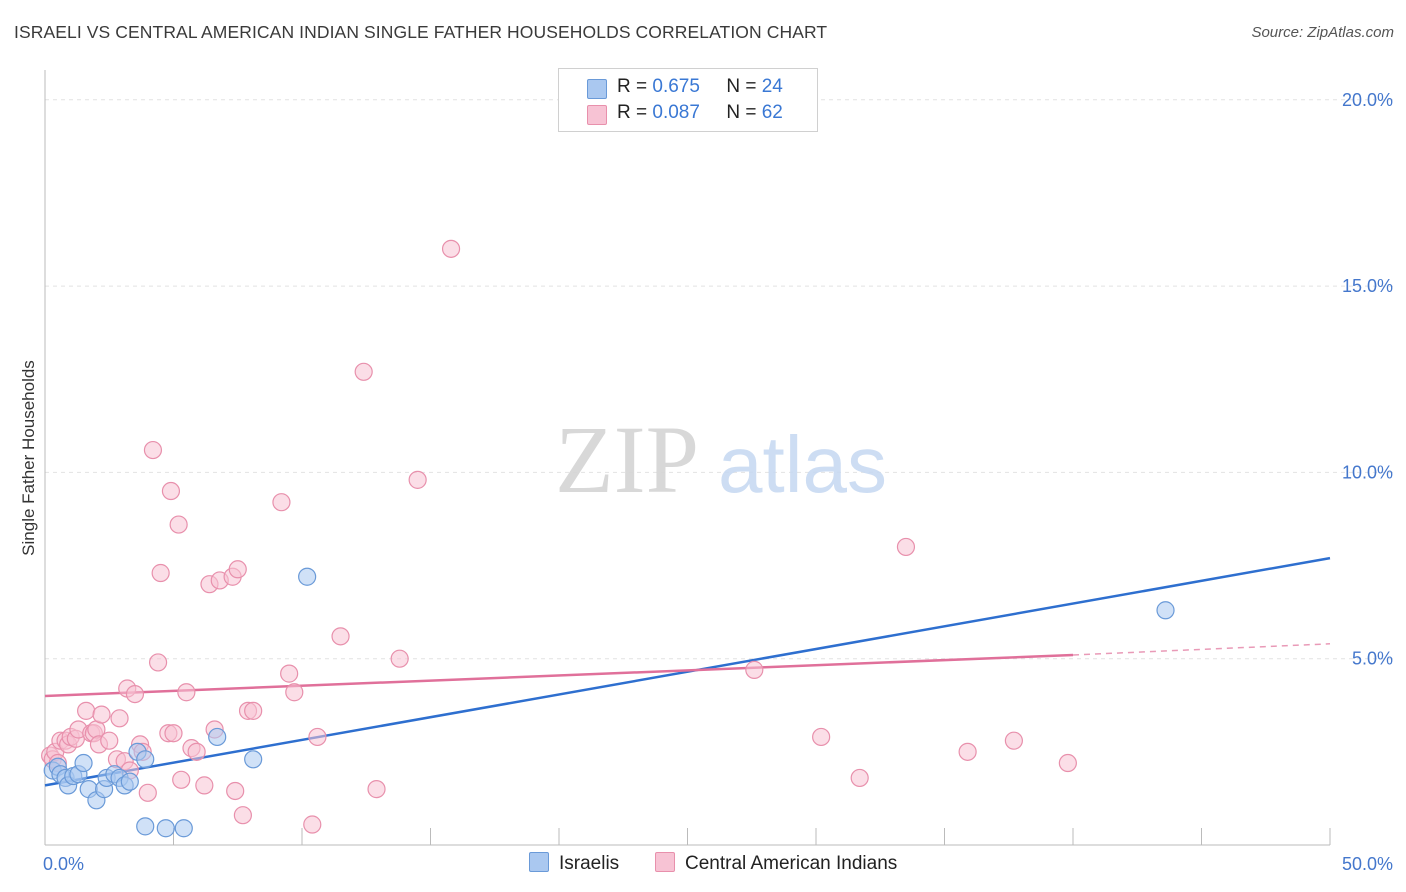 This screenshot has width=1406, height=892. Describe the element at coordinates (559, 675) in the screenshot. I see `trend-line-central-american-indians` at that location.